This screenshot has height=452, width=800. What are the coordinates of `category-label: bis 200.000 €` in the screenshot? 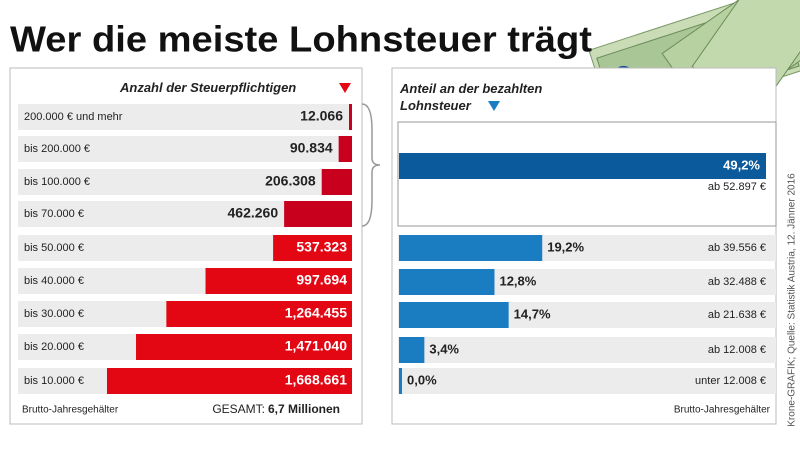 It's located at (57, 149).